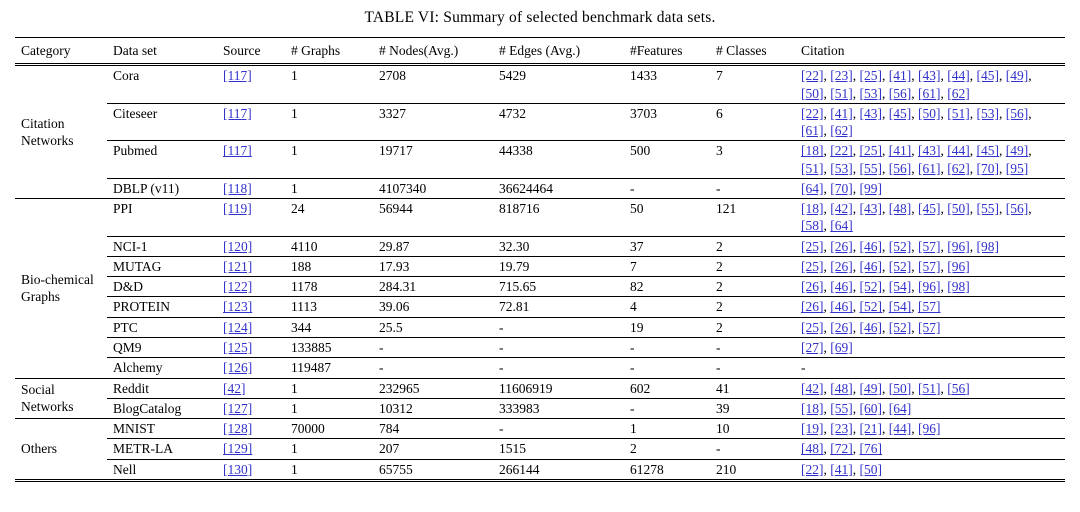 The image size is (1080, 512). What do you see at coordinates (841, 449) in the screenshot?
I see `citation-link: [72]` at bounding box center [841, 449].